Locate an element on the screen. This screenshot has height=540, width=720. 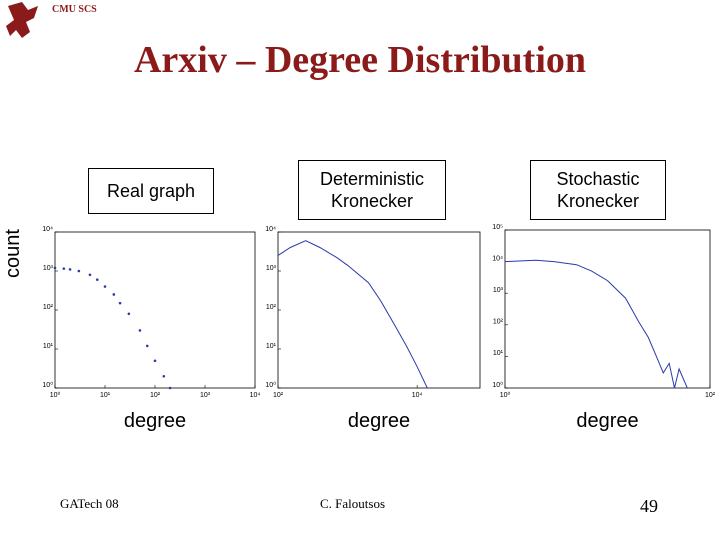
x-tick-label: 10³ is located at coordinates (205, 395).